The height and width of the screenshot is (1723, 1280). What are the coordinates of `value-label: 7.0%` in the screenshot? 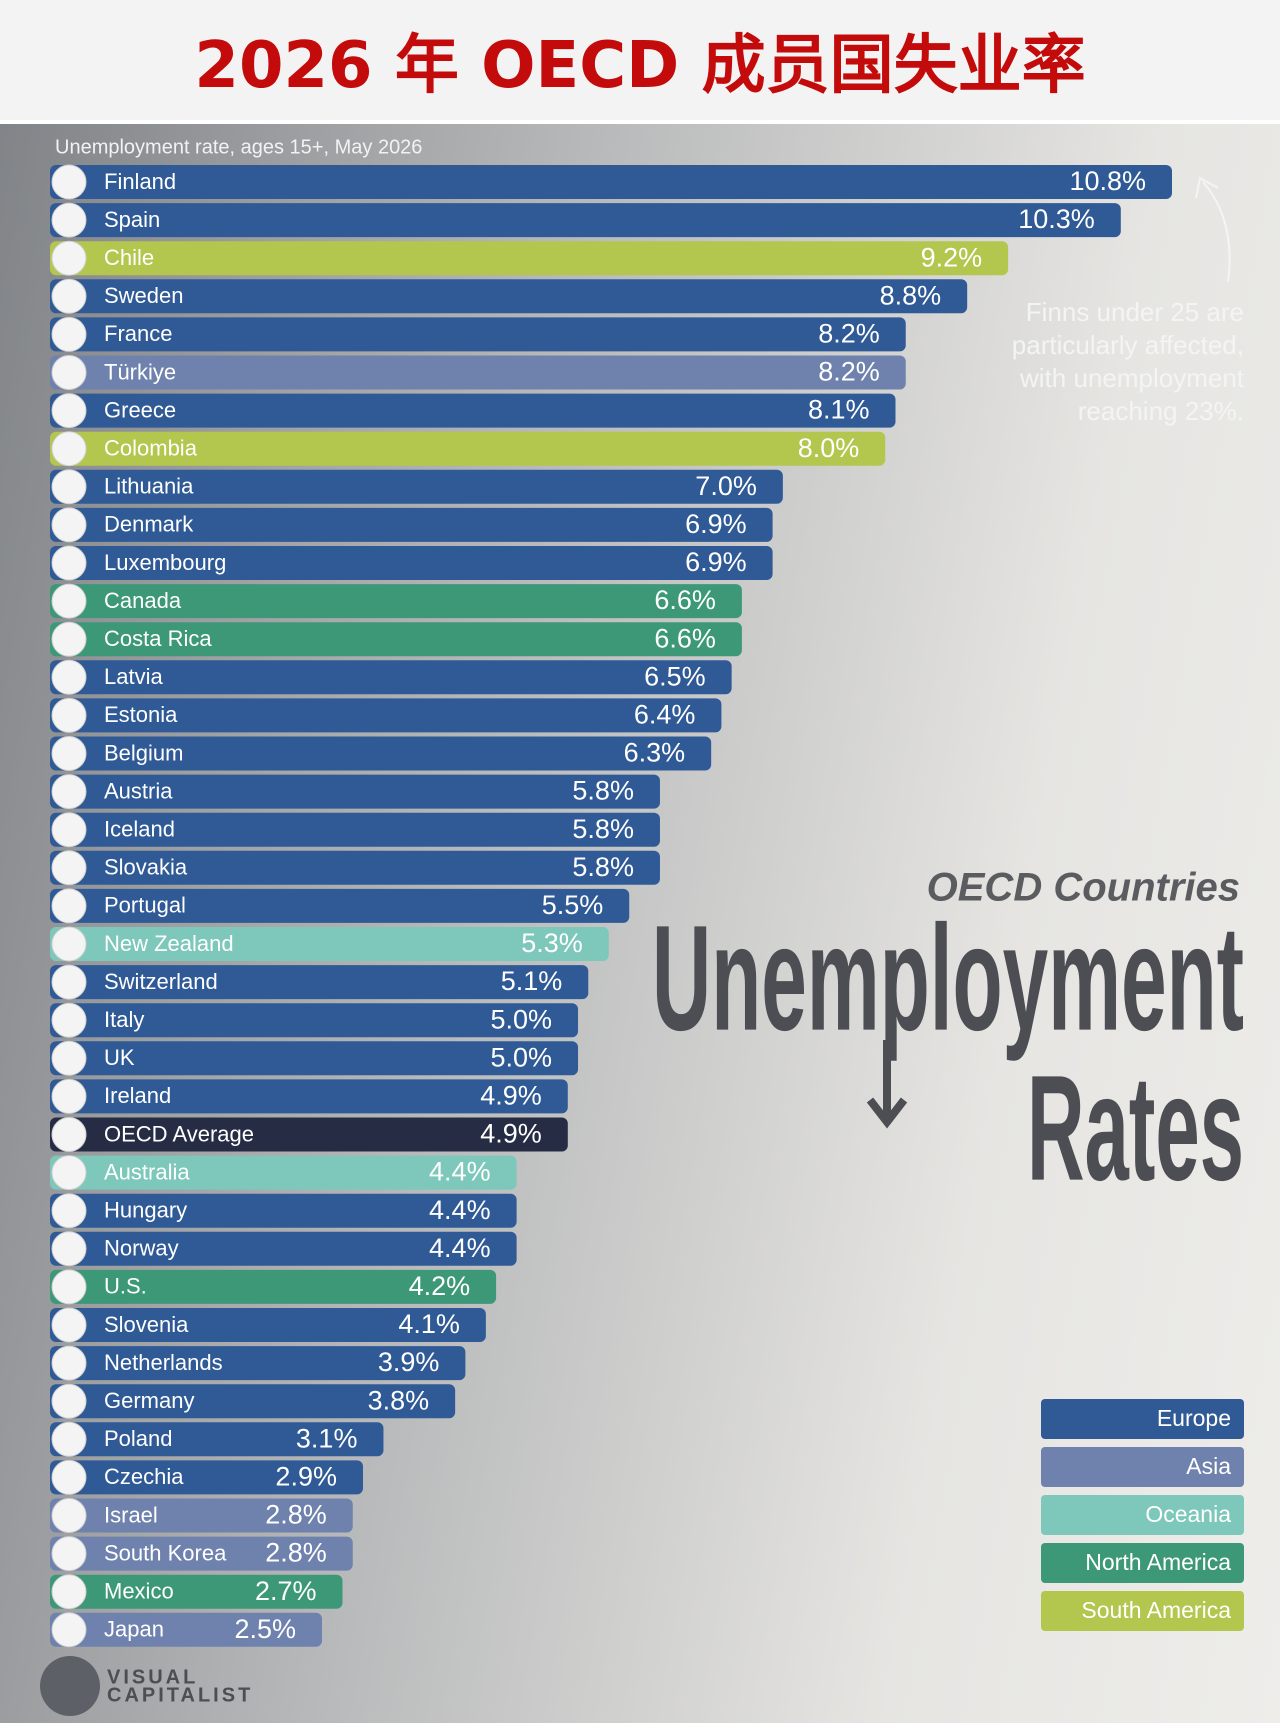 It's located at (726, 486).